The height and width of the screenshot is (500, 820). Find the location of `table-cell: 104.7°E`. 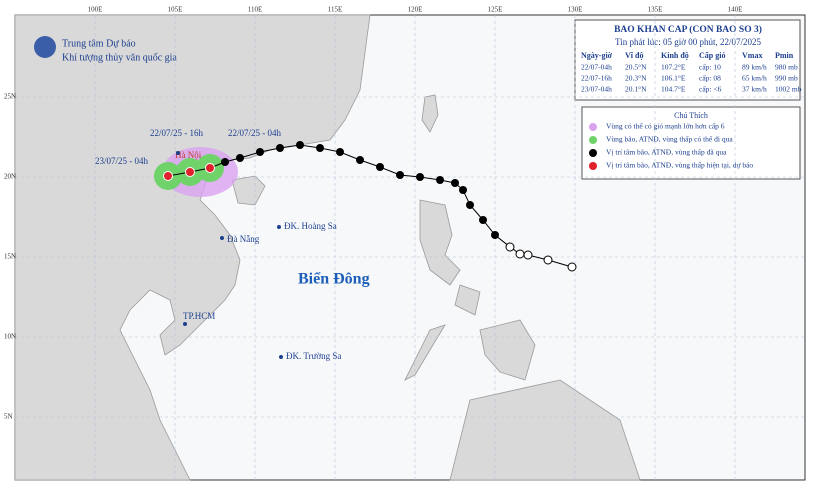

table-cell: 104.7°E is located at coordinates (673, 89).